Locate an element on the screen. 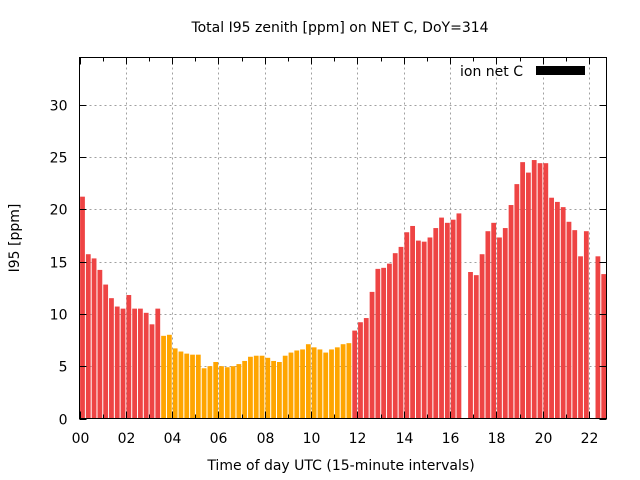  legend-label: ion net C is located at coordinates (491, 72).